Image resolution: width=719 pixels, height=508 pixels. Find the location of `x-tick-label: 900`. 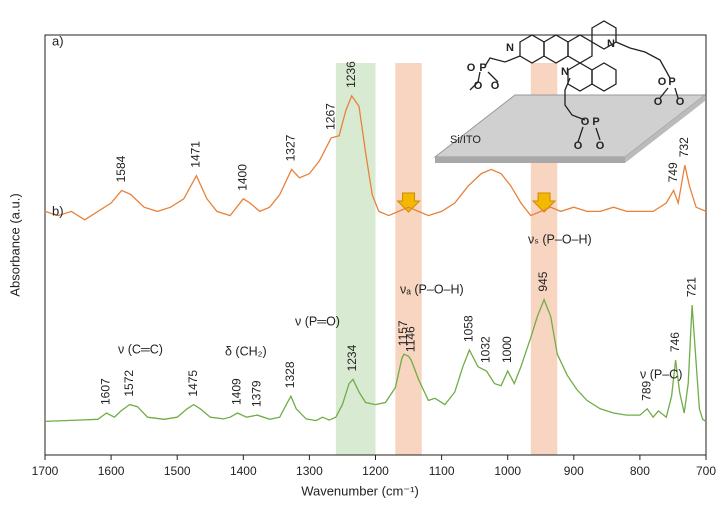

x-tick-label: 900 is located at coordinates (574, 471).